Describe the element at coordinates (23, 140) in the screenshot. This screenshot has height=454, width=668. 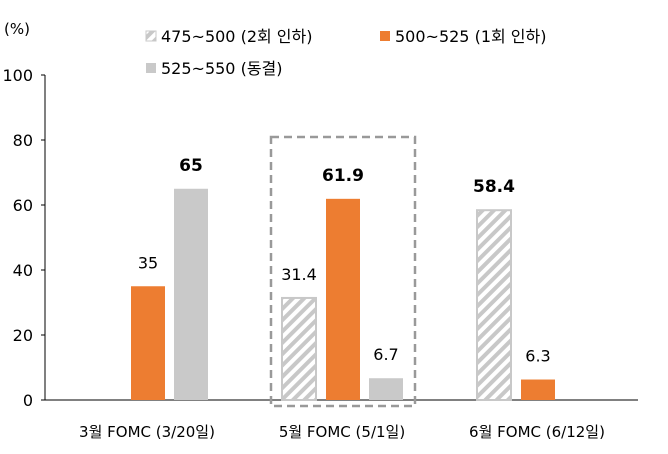
I see `y-tick-label: 80` at that location.